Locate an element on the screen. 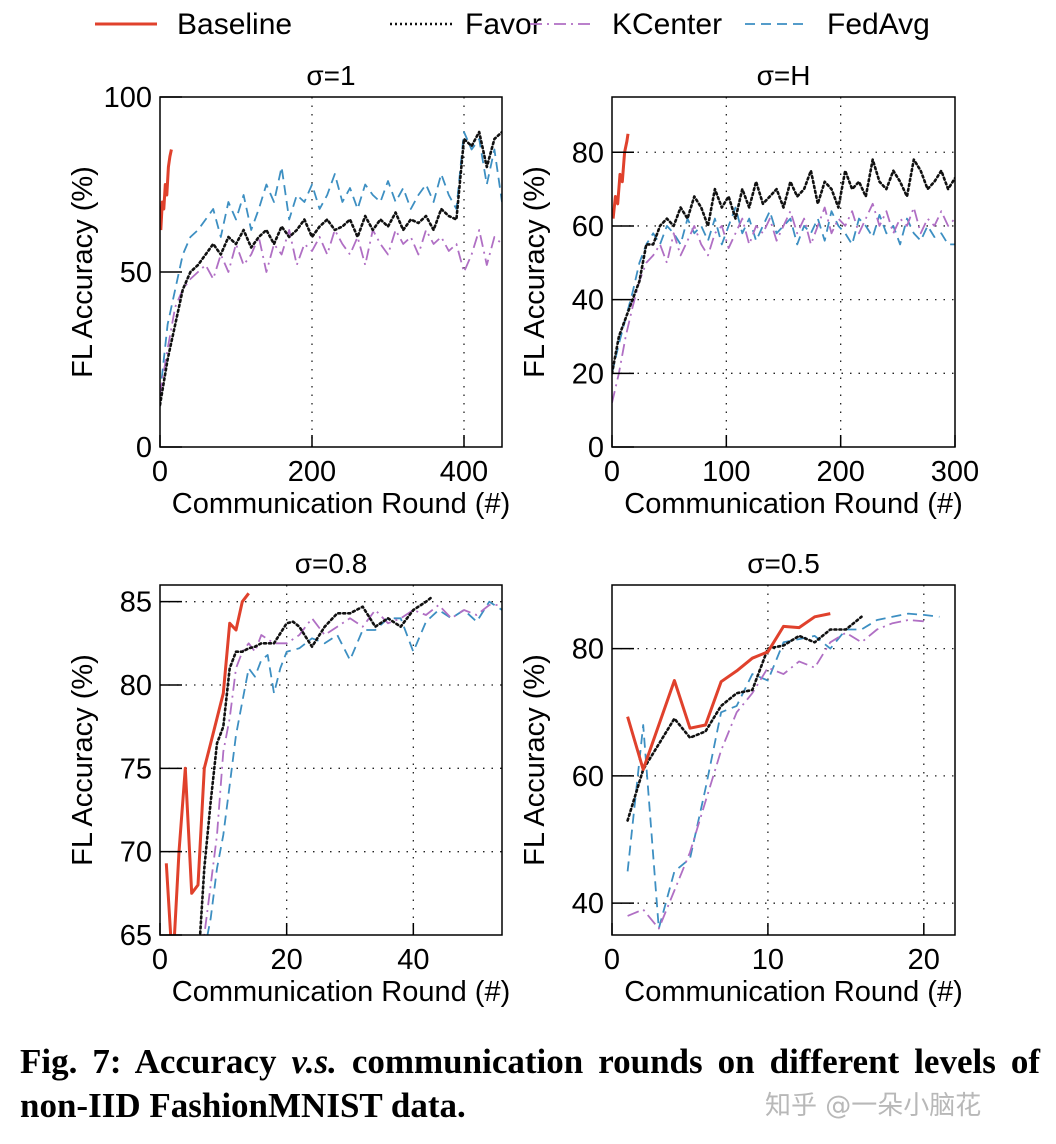 The width and height of the screenshot is (1056, 1144). x-tick-label: 40 is located at coordinates (413, 960).